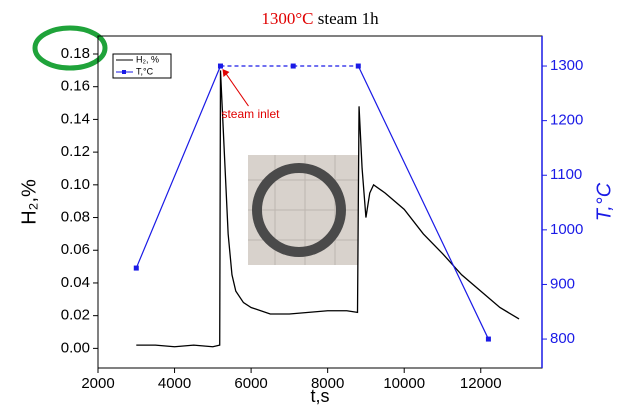 The height and width of the screenshot is (416, 621). I want to click on chart-title: 1300°C steam 1h, so click(320, 18).